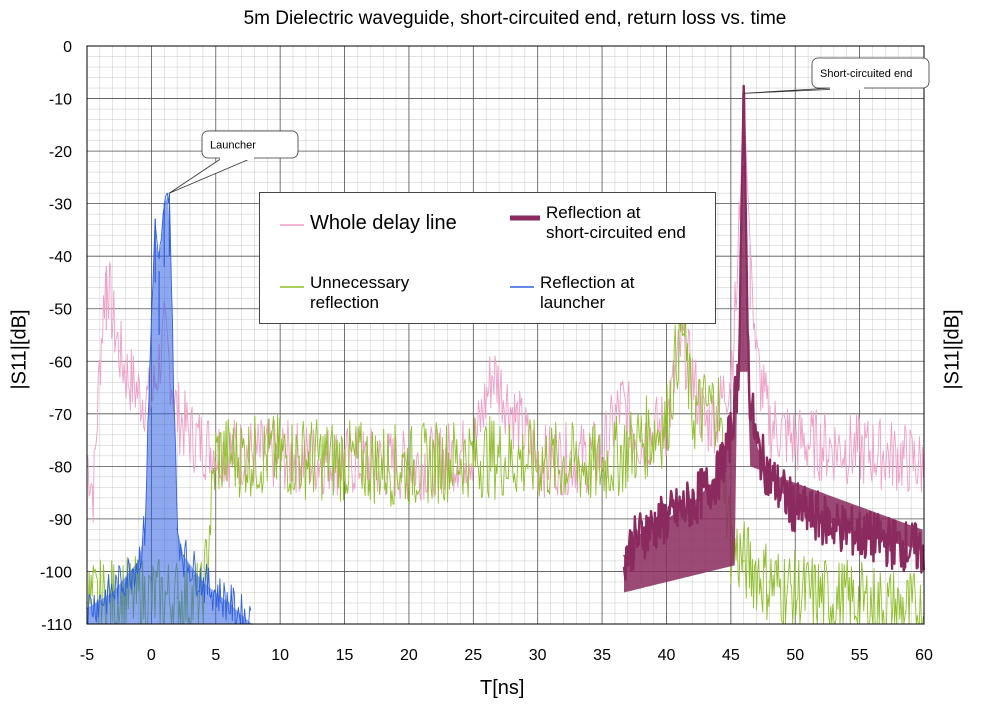 Image resolution: width=989 pixels, height=715 pixels. Describe the element at coordinates (602, 655) in the screenshot. I see `x-tick-label: 35` at that location.